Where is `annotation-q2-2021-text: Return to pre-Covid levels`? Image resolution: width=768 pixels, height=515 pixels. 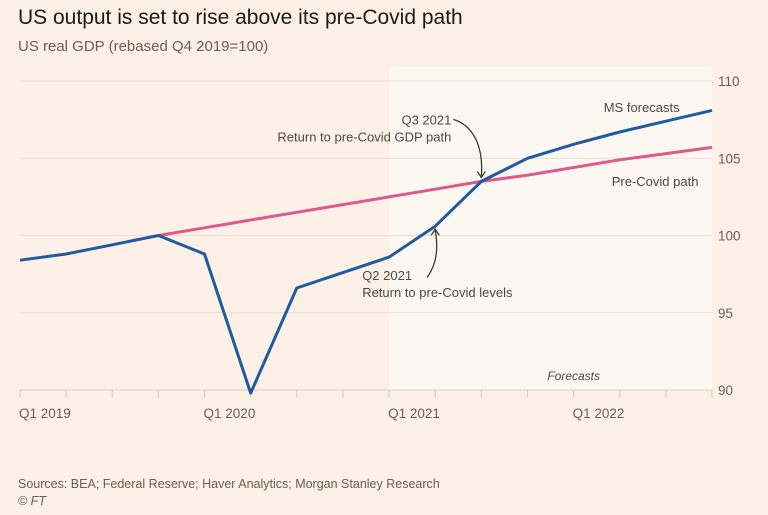
annotation-q2-2021-text: Return to pre-Covid levels is located at coordinates (437, 292).